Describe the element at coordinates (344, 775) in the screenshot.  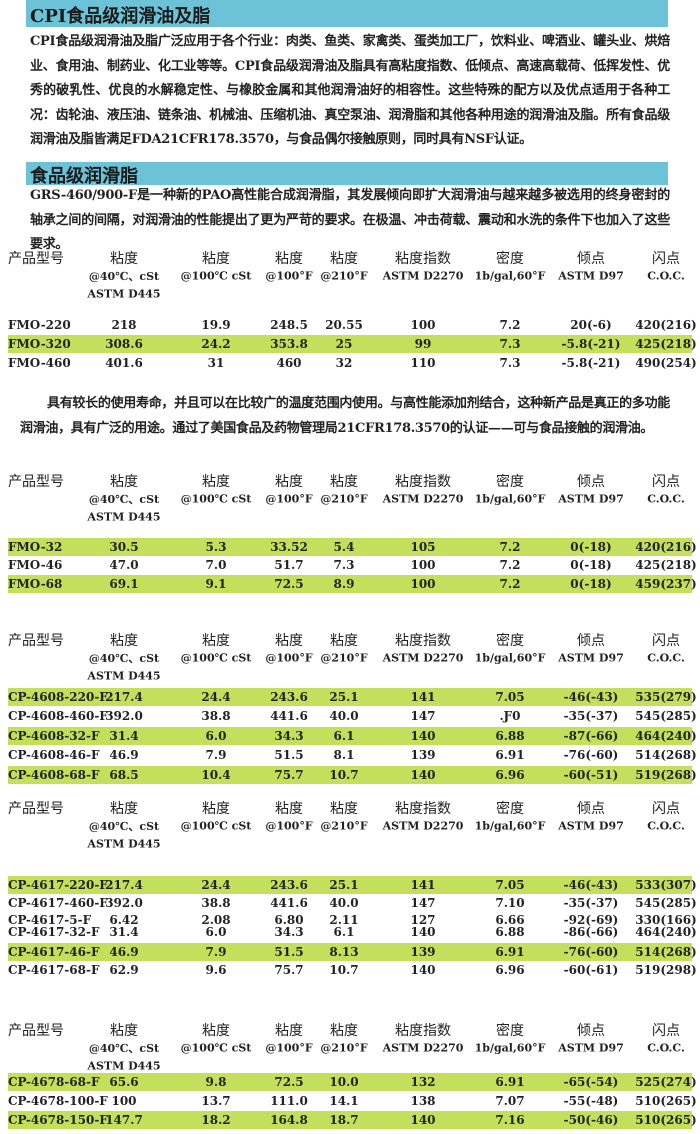
I see `spec-value: 10.7` at that location.